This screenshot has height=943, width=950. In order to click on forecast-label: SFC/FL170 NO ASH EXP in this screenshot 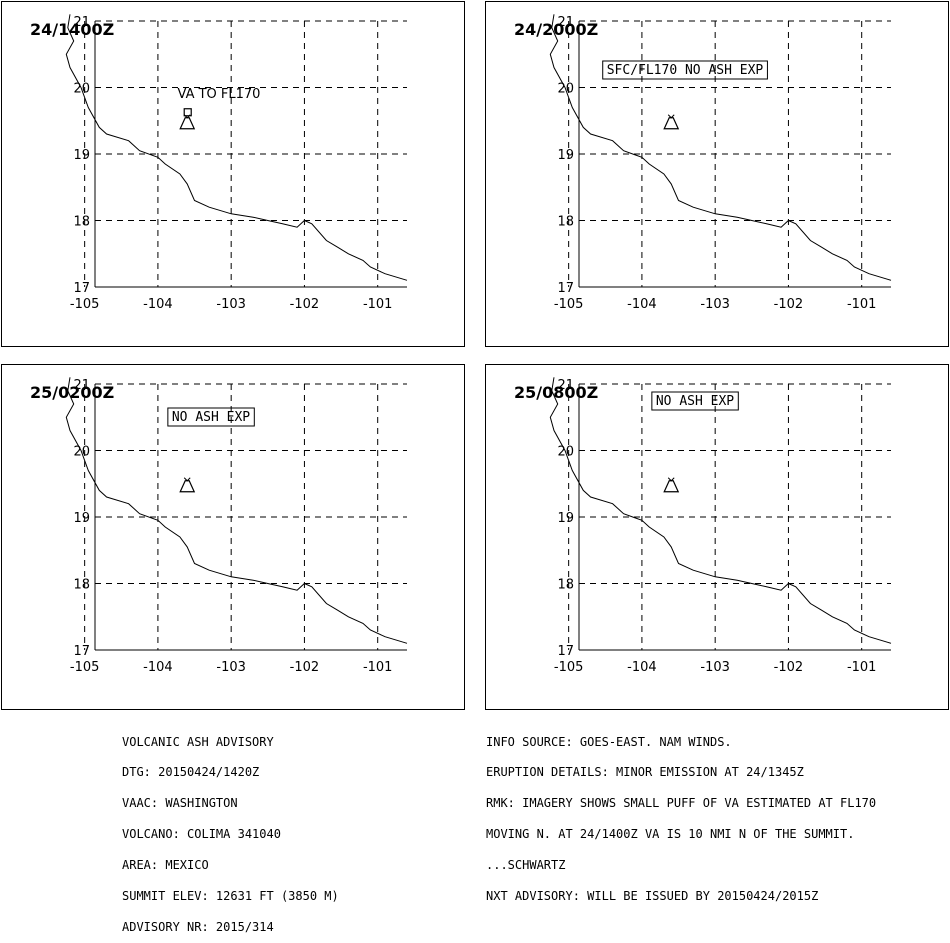, I will do `click(685, 70)`.